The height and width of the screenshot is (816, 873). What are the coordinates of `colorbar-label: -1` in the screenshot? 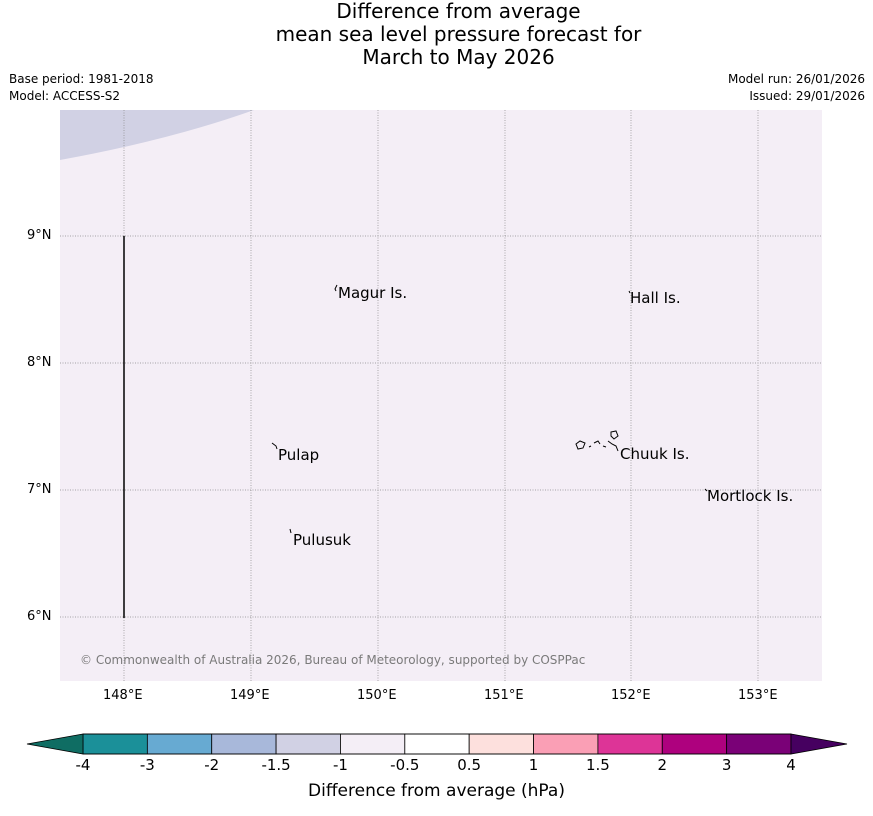 It's located at (340, 765).